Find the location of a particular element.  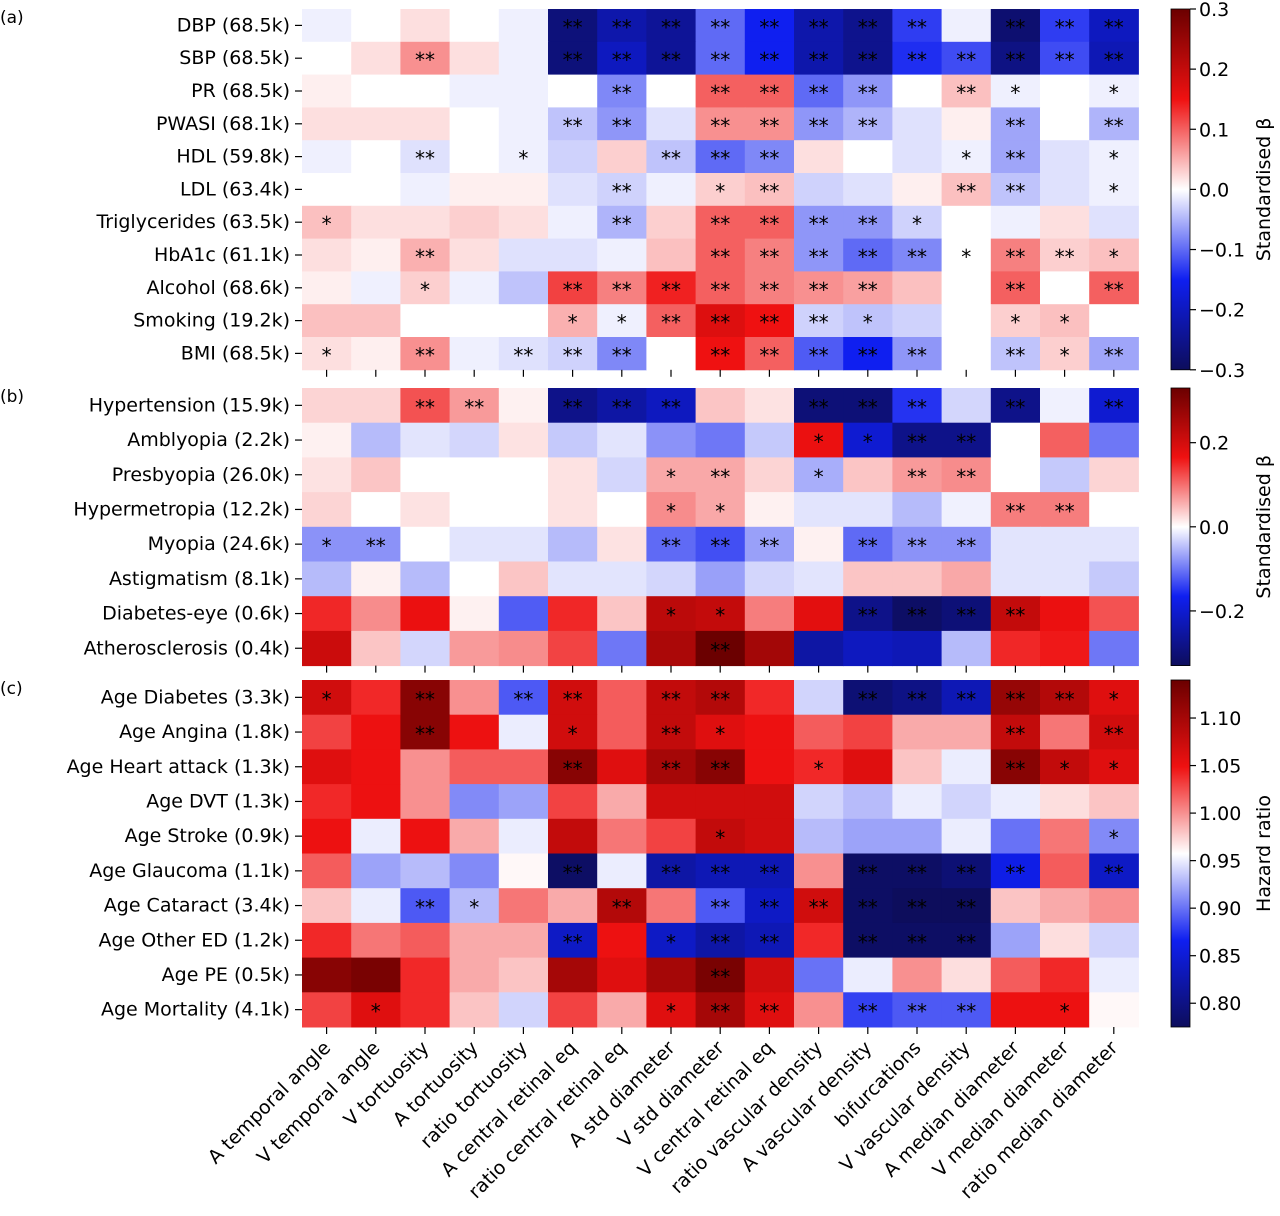

colorbar-tick-label: −0.2 is located at coordinates (1222, 311).